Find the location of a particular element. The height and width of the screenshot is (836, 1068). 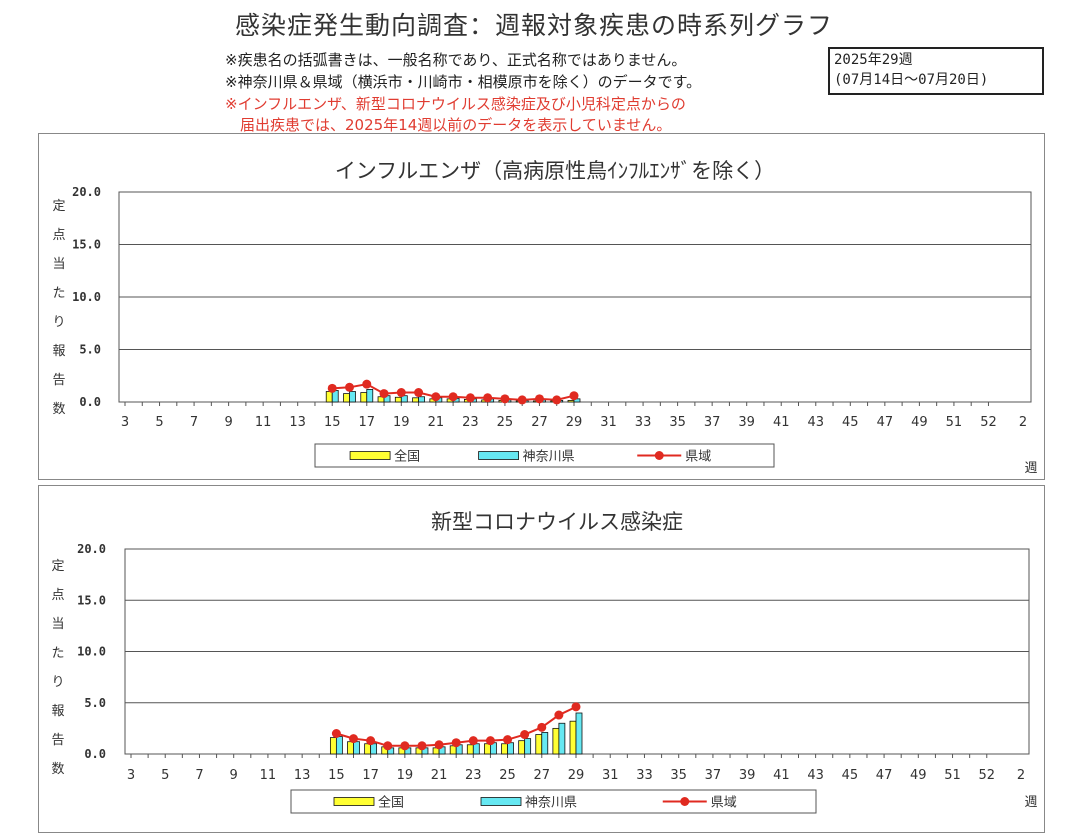

legend-swatch-national is located at coordinates (354, 801).